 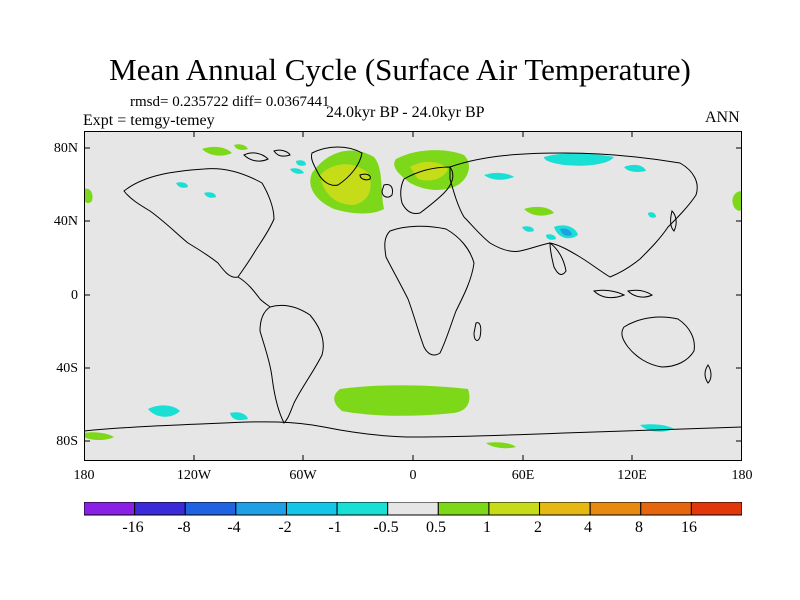 What do you see at coordinates (291, 364) in the screenshot?
I see `coastline-south-america` at bounding box center [291, 364].